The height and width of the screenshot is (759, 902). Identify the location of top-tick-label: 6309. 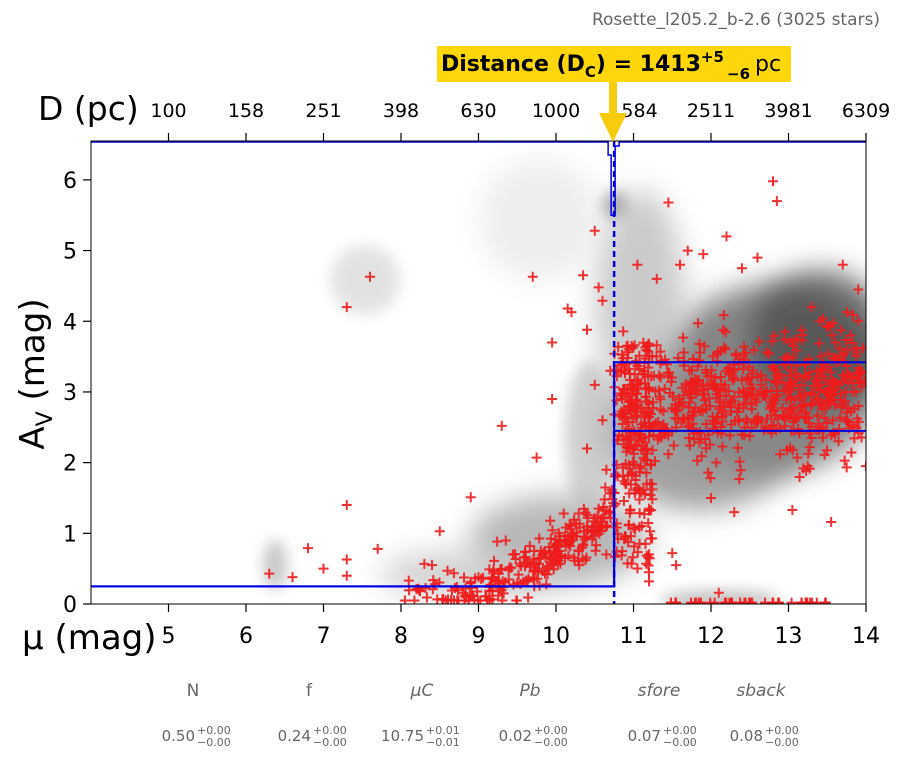
(866, 111).